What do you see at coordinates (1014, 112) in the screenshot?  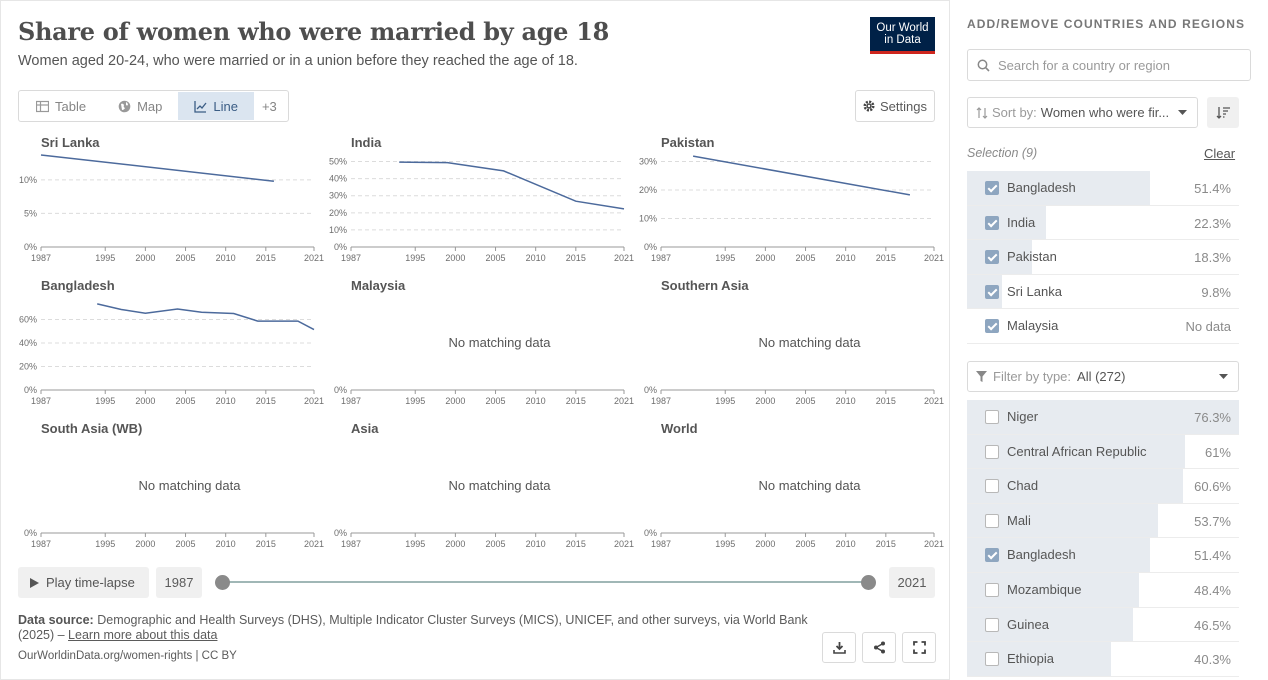 I see `sort-prefix: Sort by:` at bounding box center [1014, 112].